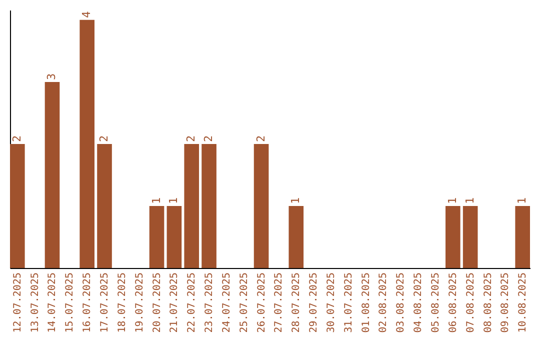  I want to click on x-tick-label: 03.08.2025, so click(401, 302).